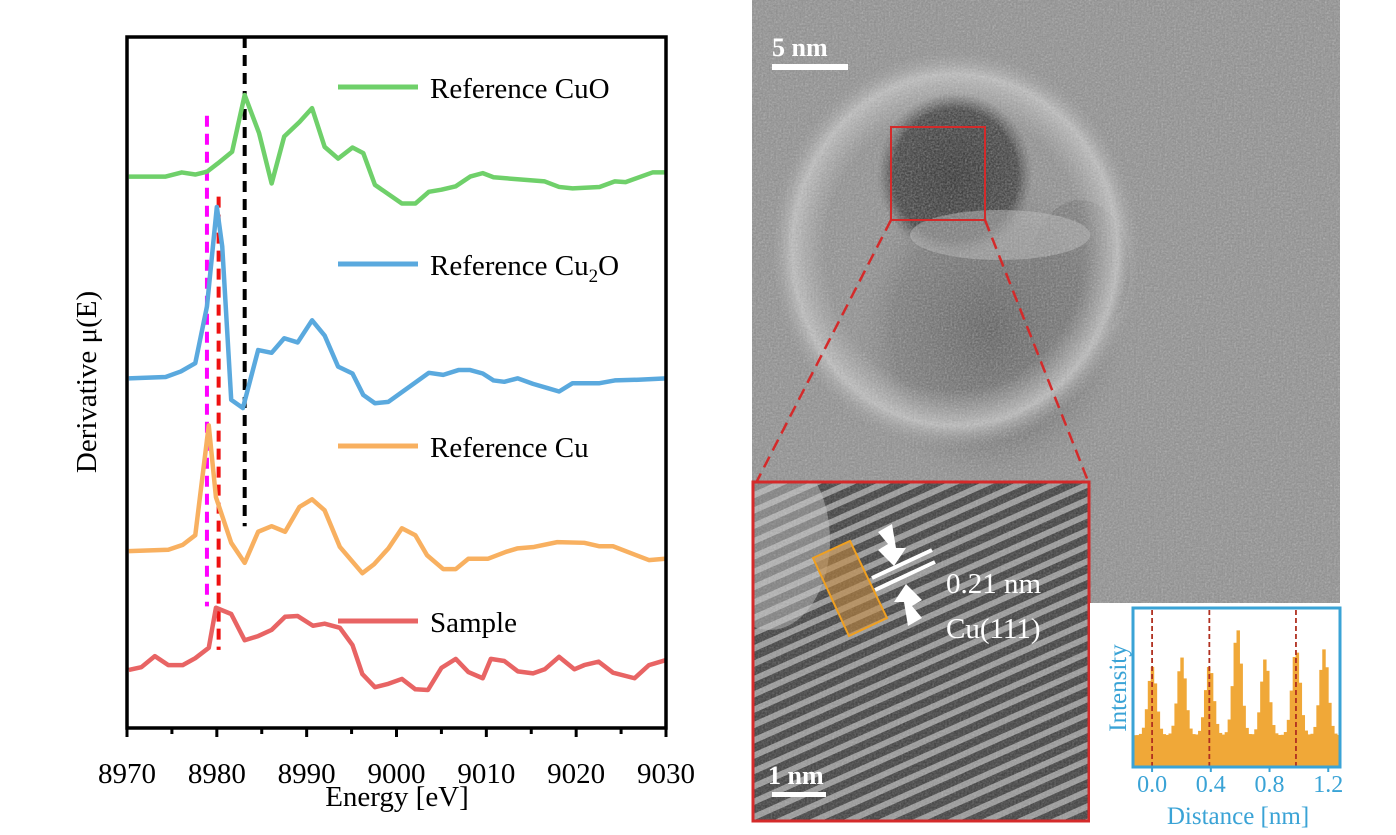 This screenshot has width=1396, height=835. What do you see at coordinates (397, 797) in the screenshot?
I see `x-axis-label: Energy [eV]` at bounding box center [397, 797].